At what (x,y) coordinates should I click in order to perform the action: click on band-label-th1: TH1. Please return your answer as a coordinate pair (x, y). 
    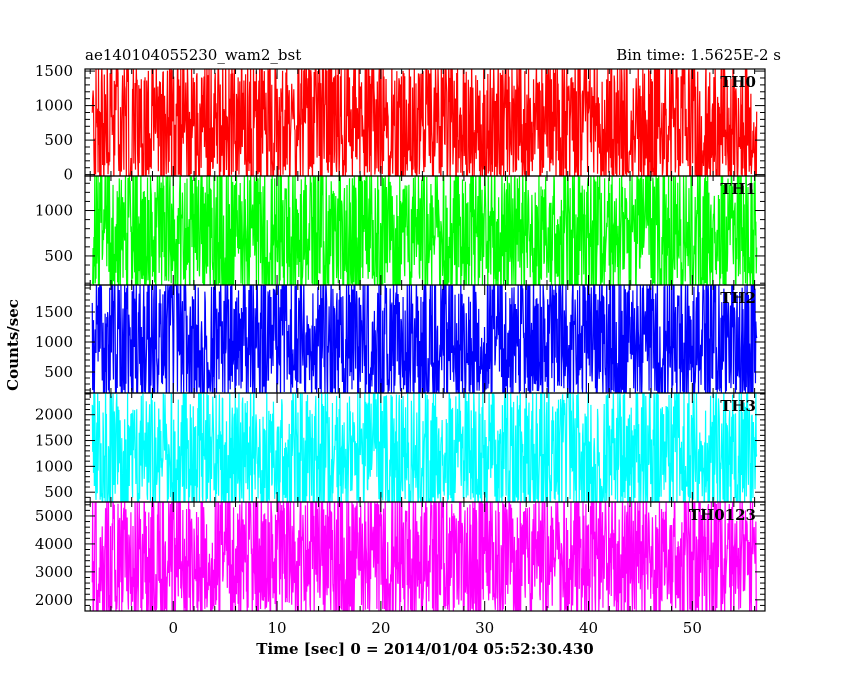
    Looking at the image, I should click on (738, 189).